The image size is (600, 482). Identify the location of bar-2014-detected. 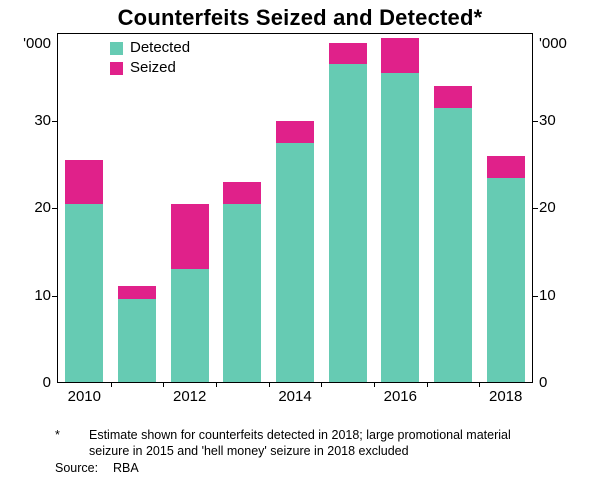
(295, 262).